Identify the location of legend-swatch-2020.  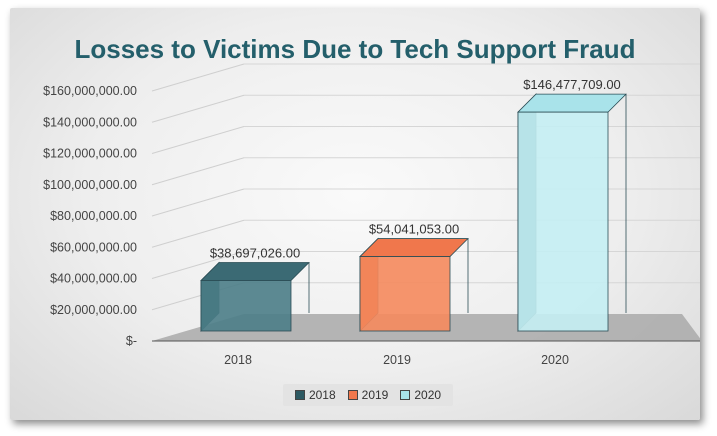
(405, 395).